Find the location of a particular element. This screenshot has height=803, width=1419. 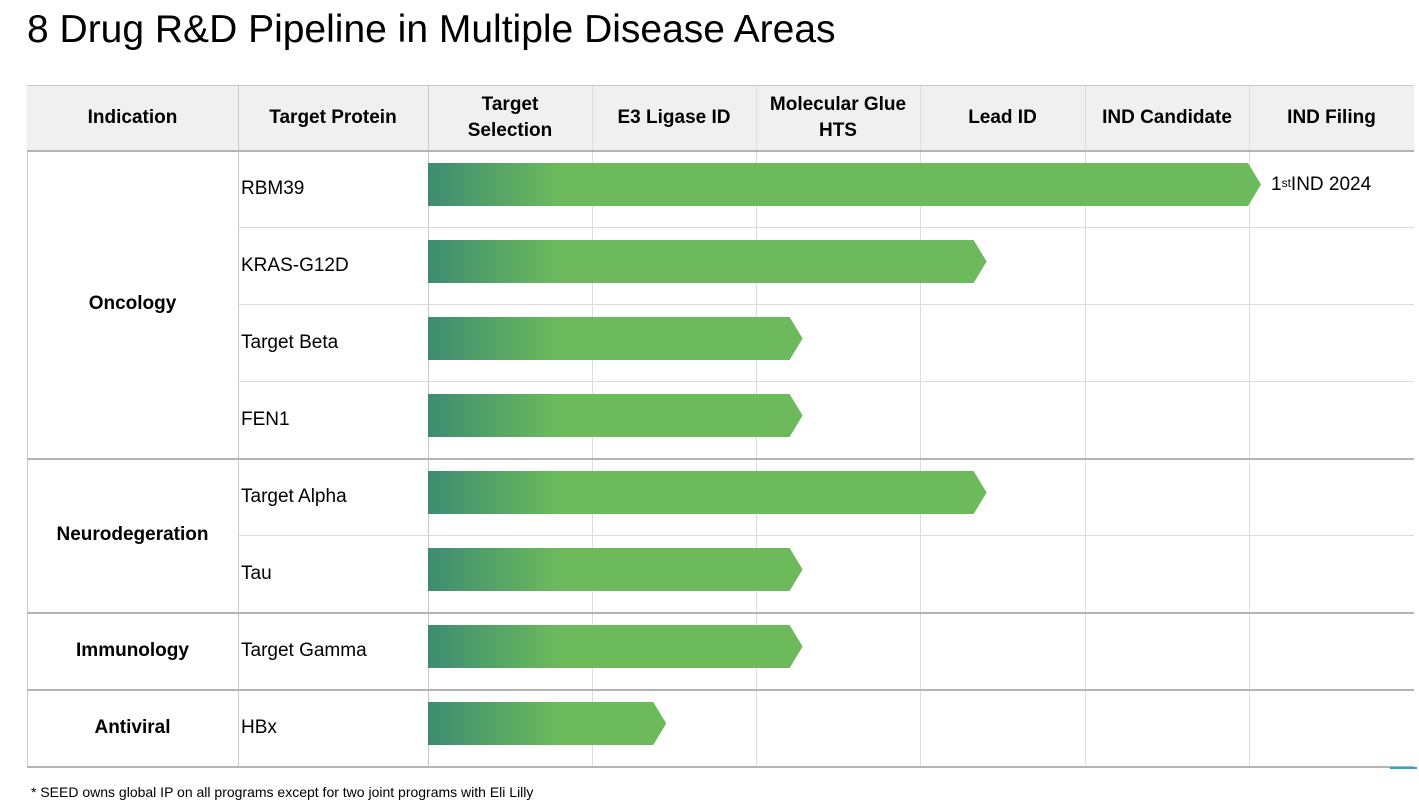

column-header-0: Indication is located at coordinates (132, 117).